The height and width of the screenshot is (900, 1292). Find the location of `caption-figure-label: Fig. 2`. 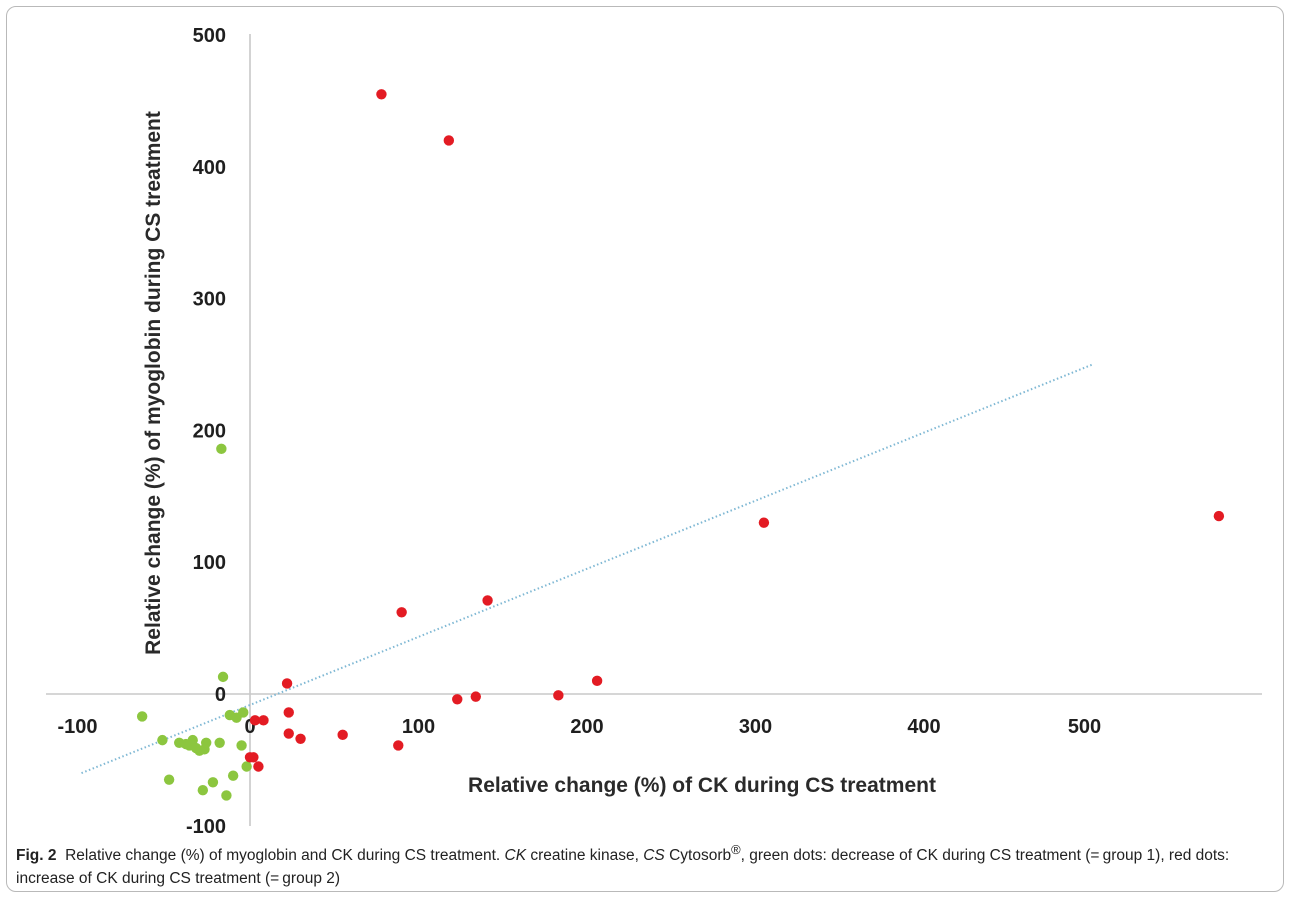

caption-figure-label: Fig. 2 is located at coordinates (36, 856).